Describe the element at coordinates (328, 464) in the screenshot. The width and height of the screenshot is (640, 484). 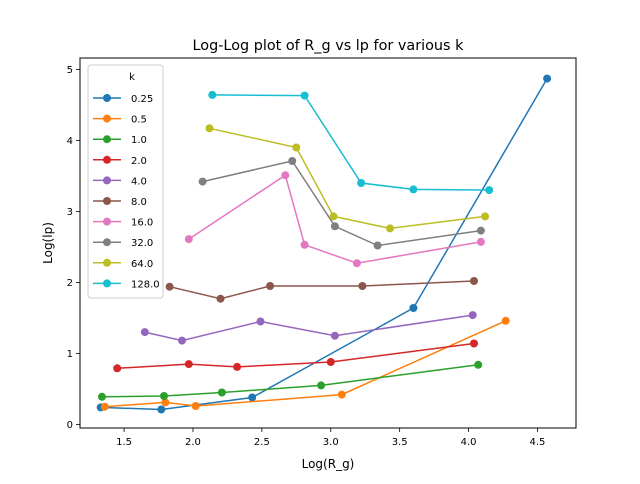
I see `x-axis-label: Log(R_g)` at that location.